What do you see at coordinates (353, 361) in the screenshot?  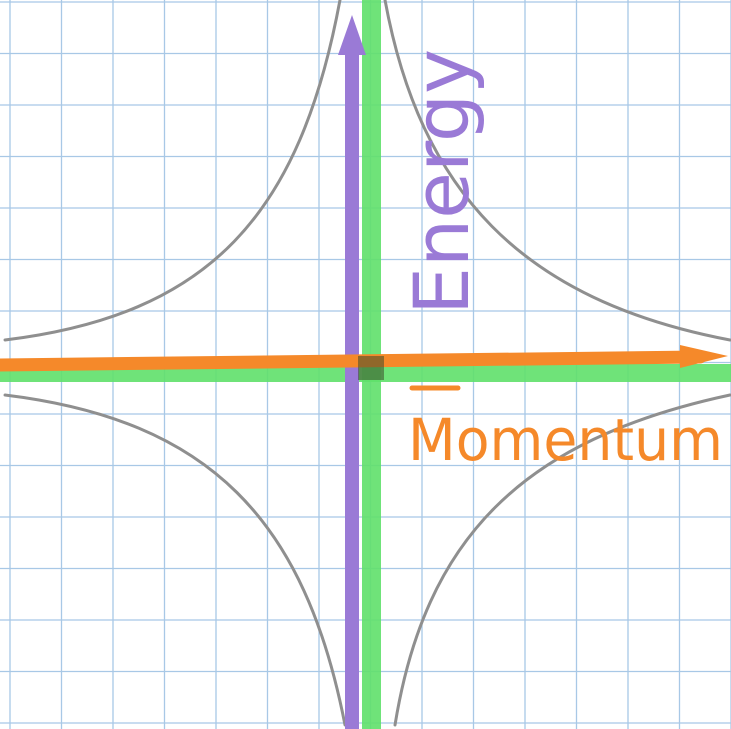 I see `momentum-axis-line` at bounding box center [353, 361].